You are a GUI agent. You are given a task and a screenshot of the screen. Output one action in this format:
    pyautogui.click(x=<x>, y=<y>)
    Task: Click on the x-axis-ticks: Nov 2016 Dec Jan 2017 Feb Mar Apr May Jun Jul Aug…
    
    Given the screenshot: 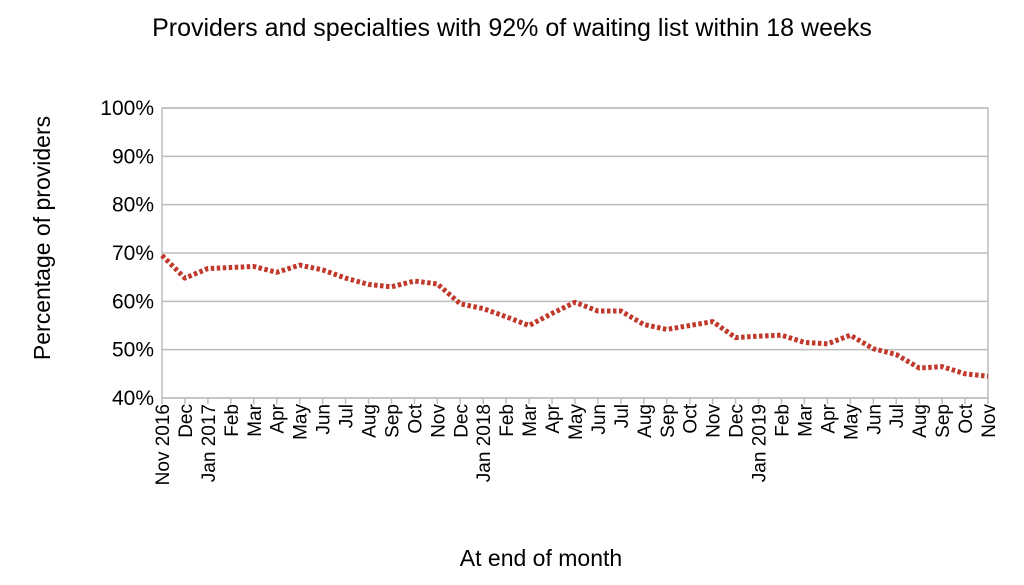 What is the action you would take?
    pyautogui.click(x=576, y=441)
    